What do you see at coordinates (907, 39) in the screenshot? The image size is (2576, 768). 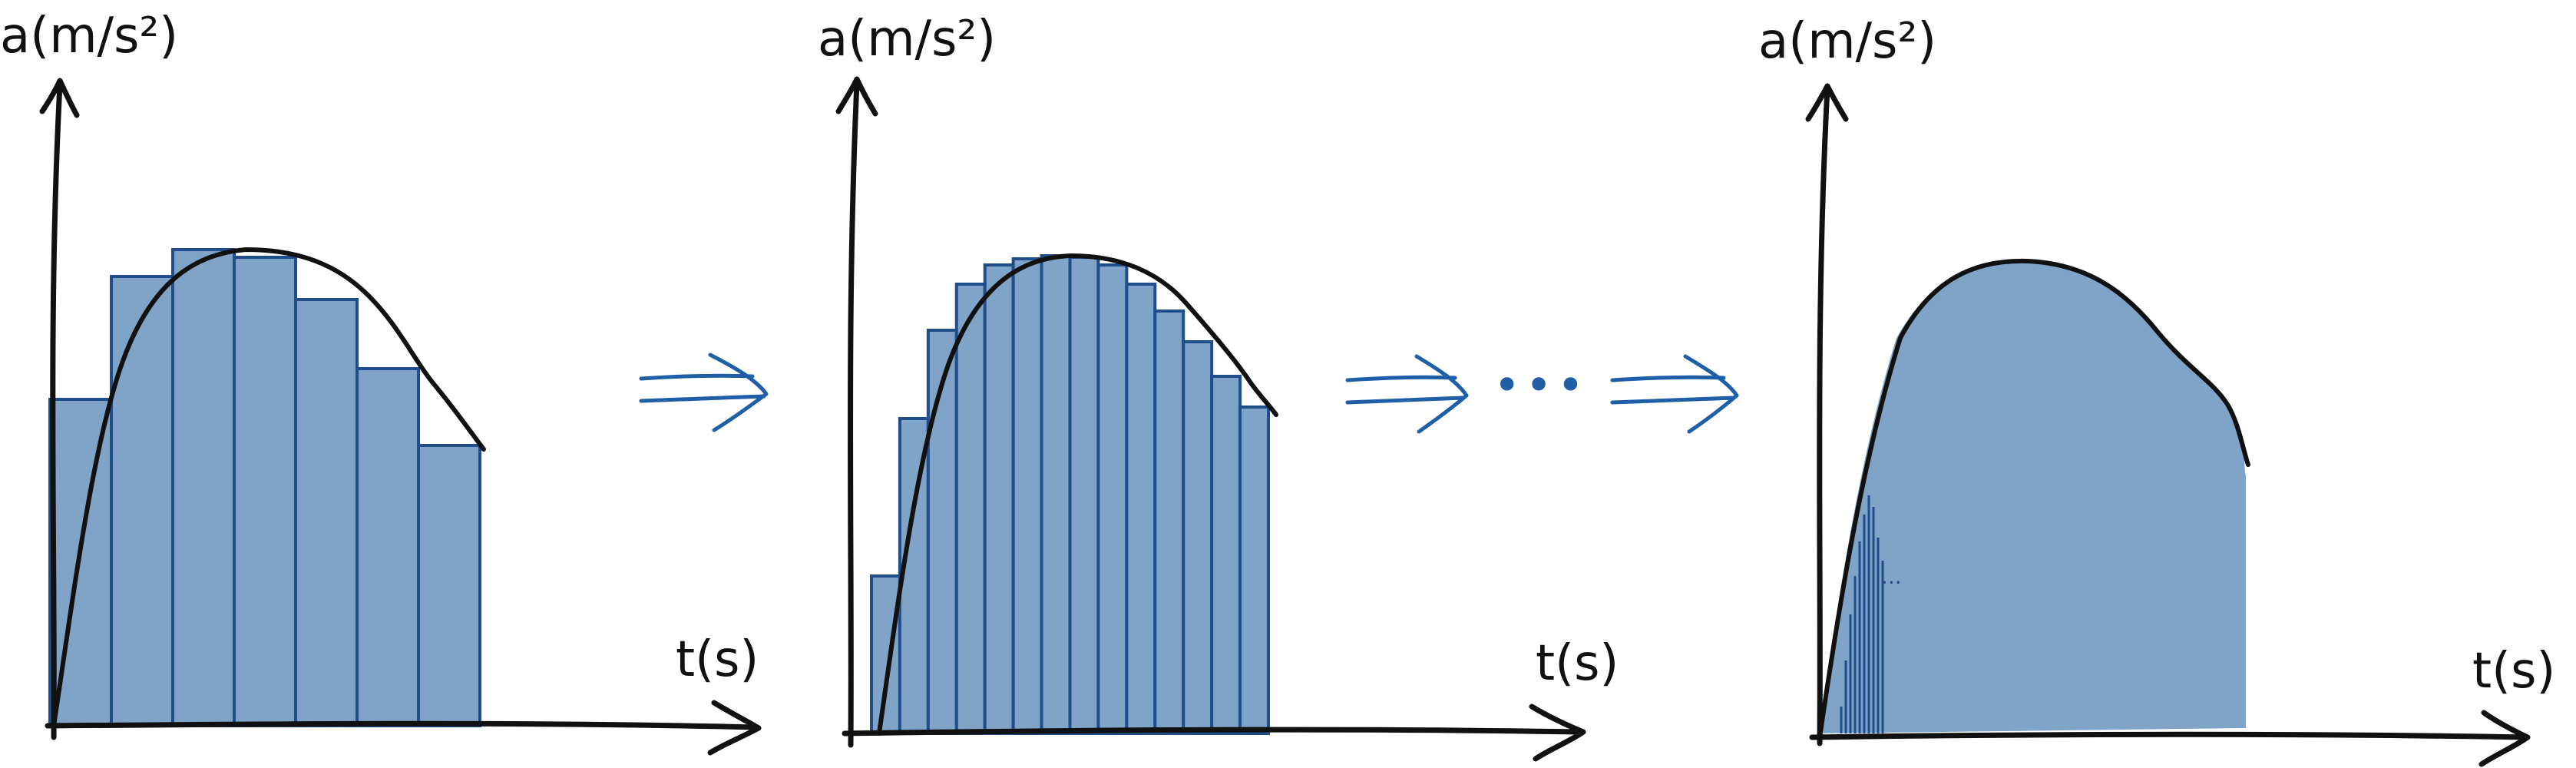 I see `y-axis-label-2: a(m/s²)` at bounding box center [907, 39].